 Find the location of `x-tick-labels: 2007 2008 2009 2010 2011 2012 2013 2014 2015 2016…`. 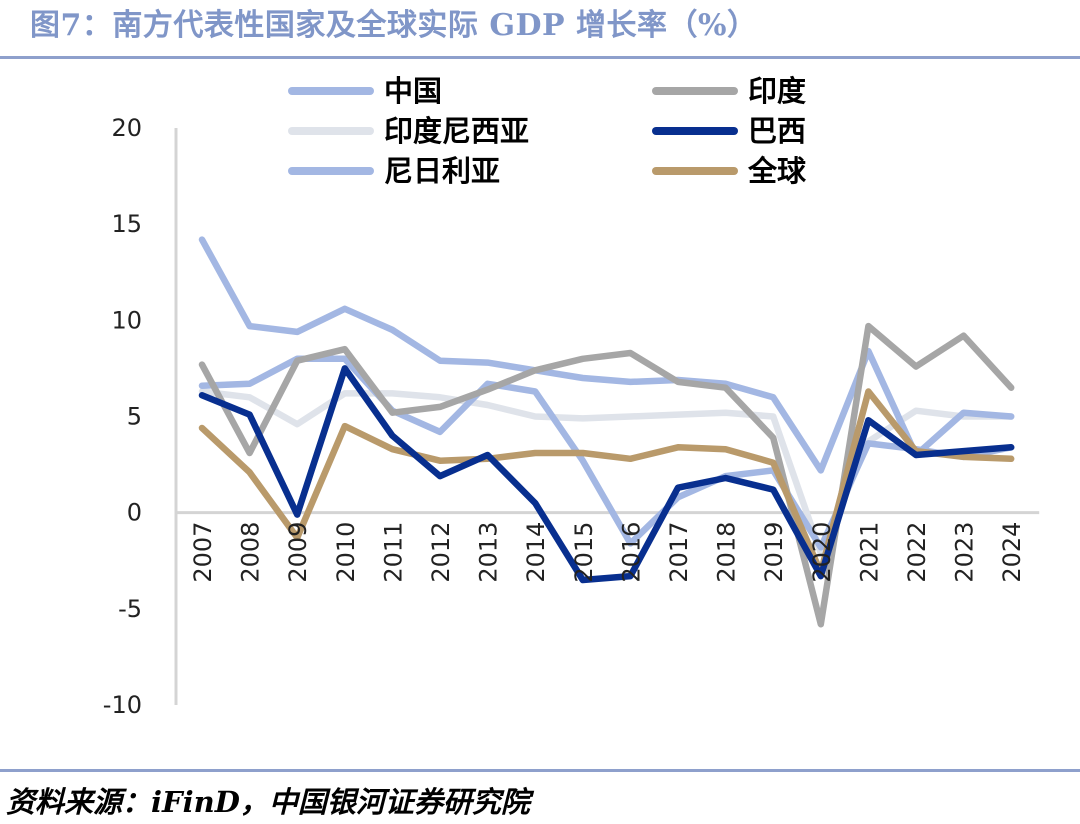

x-tick-labels: 2007 2008 2009 2010 2011 2012 2013 2014 2015 2016… is located at coordinates (607, 552).